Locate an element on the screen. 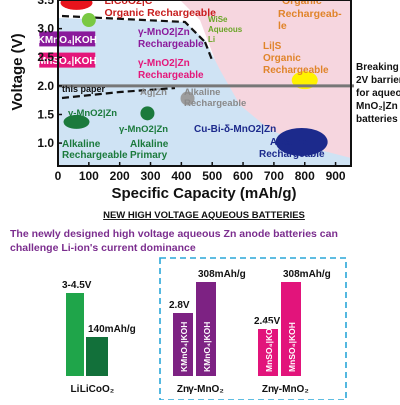 The height and width of the screenshot is (405, 400). boundary-dashed-mid is located at coordinates (208, 51).